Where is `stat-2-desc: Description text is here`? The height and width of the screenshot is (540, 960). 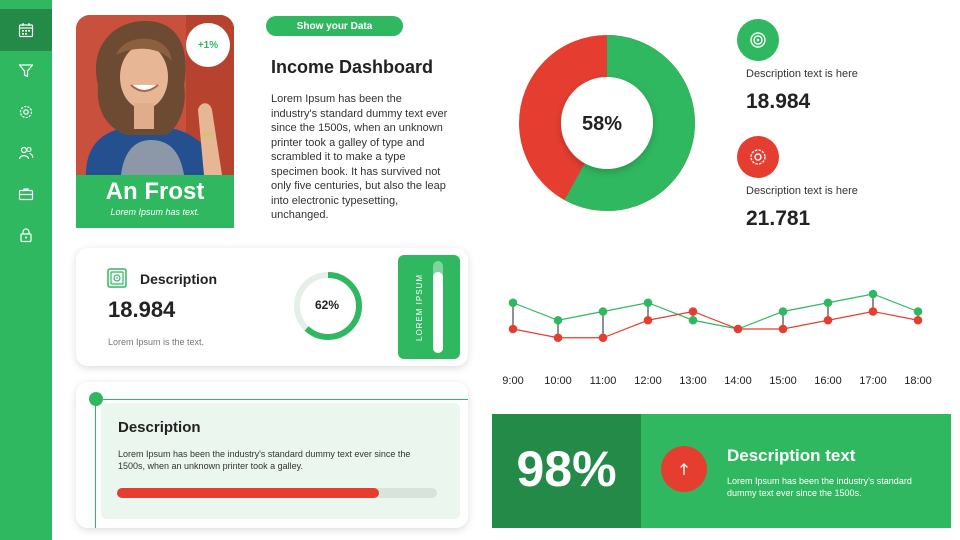
stat-2-desc: Description text is here is located at coordinates (802, 191).